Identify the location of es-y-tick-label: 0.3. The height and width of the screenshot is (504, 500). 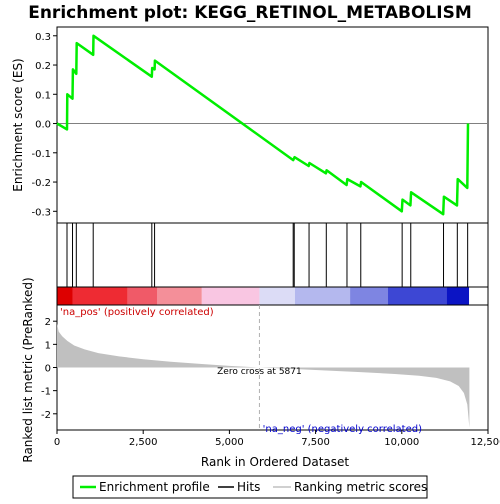
(43, 37).